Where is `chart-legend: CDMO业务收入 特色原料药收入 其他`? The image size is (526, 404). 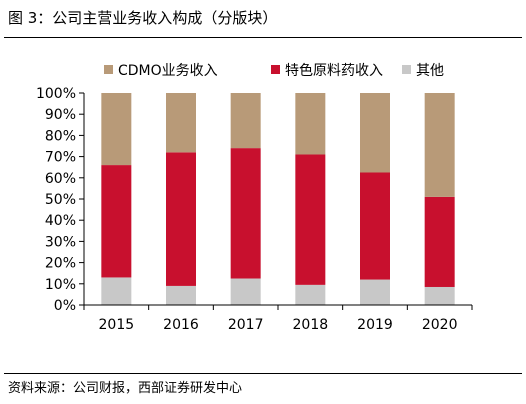
chart-legend: CDMO业务收入 特色原料药收入 其他 is located at coordinates (274, 70).